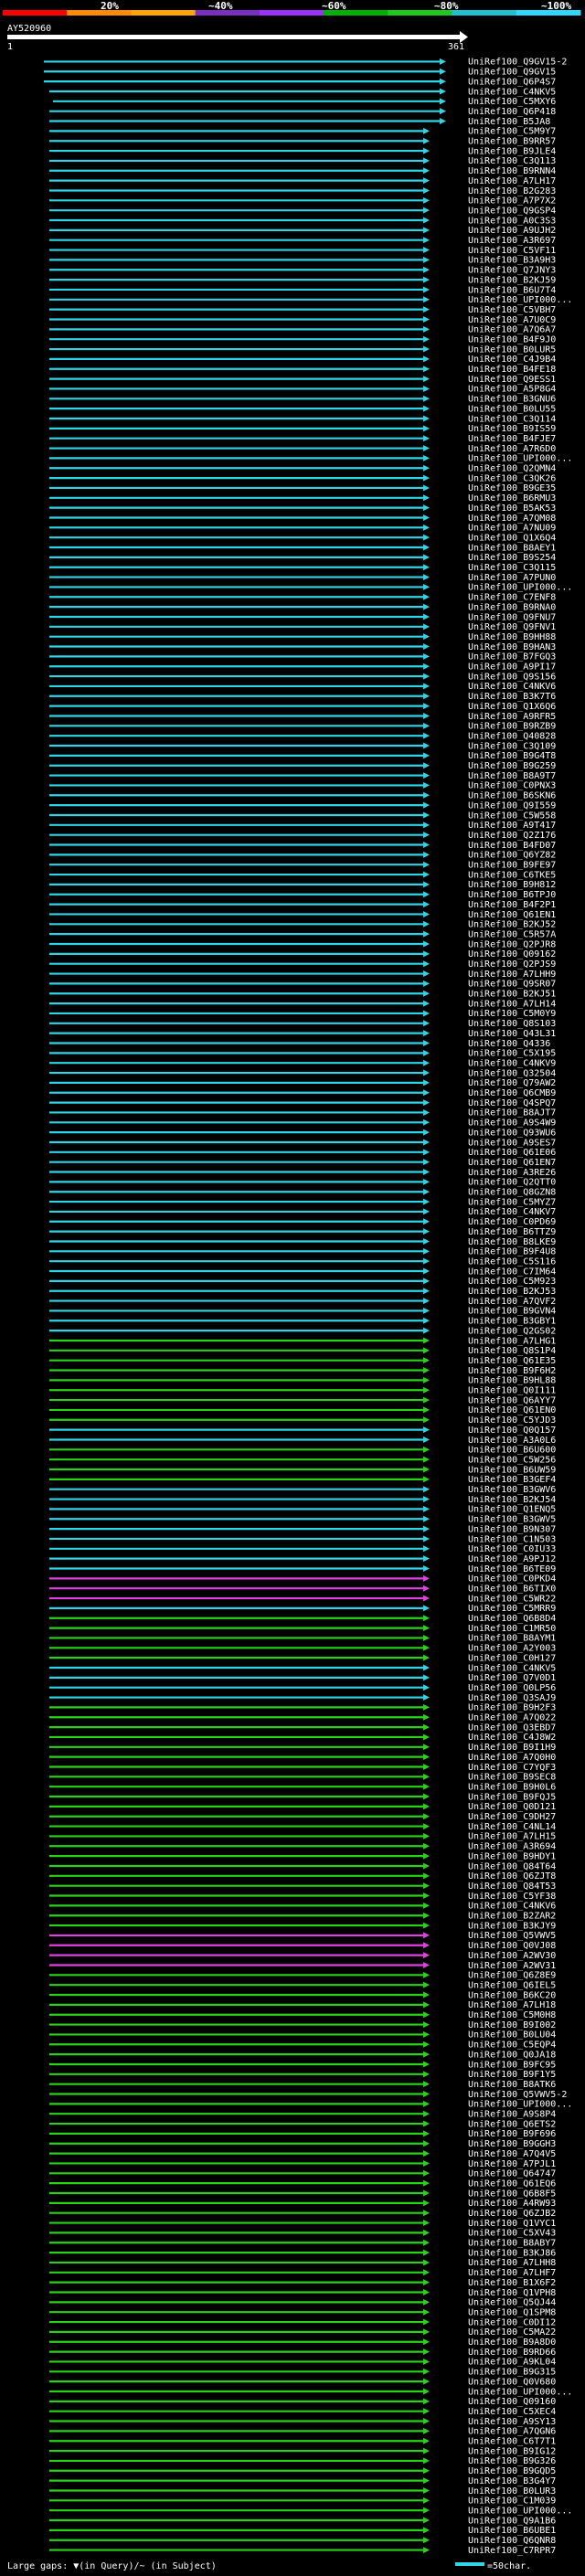 The height and width of the screenshot is (2576, 585). Describe the element at coordinates (512, 1004) in the screenshot. I see `hit-label: UniRef100_A7LH14` at that location.